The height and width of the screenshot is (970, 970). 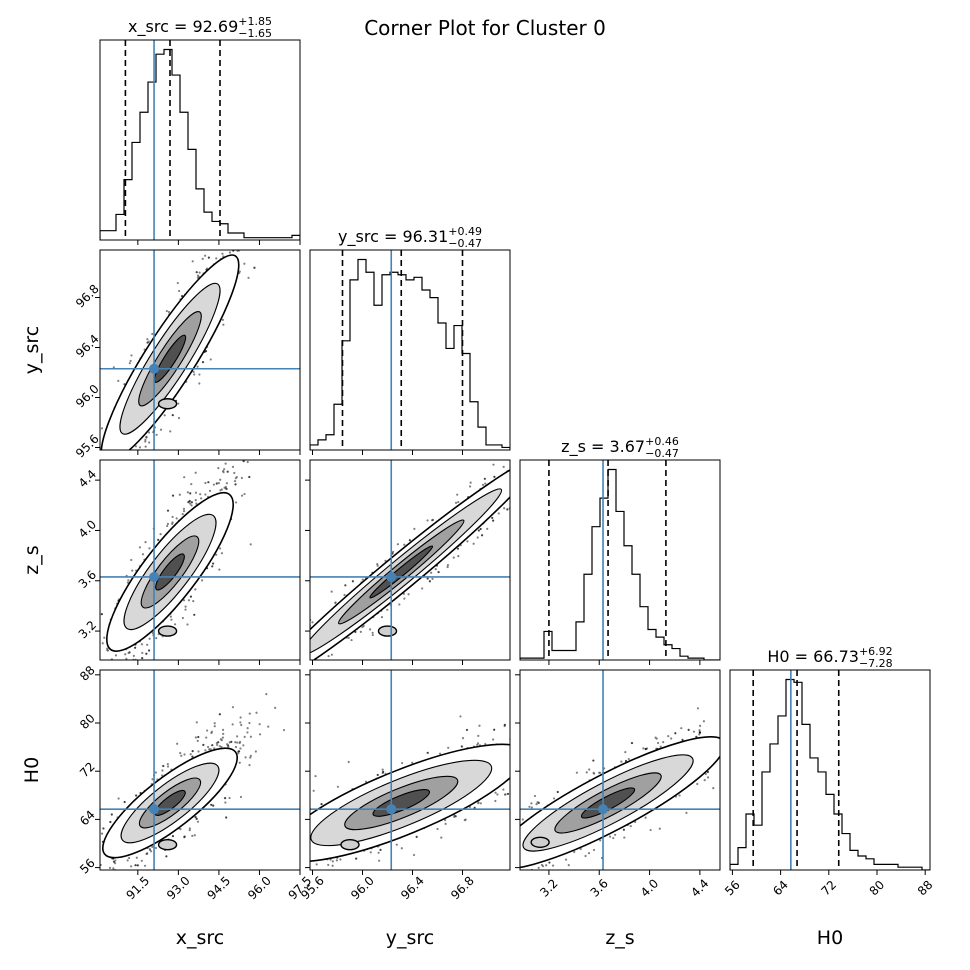 What do you see at coordinates (87, 528) in the screenshot?
I see `y-tick-label: 4.0` at bounding box center [87, 528].